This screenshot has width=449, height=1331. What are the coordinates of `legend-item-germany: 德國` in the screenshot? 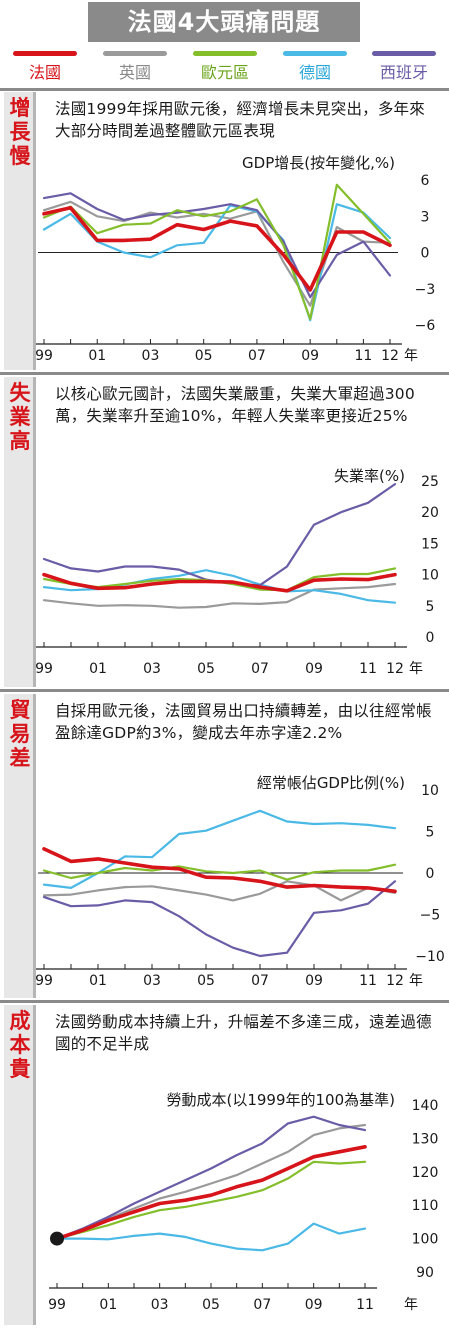 It's located at (315, 64).